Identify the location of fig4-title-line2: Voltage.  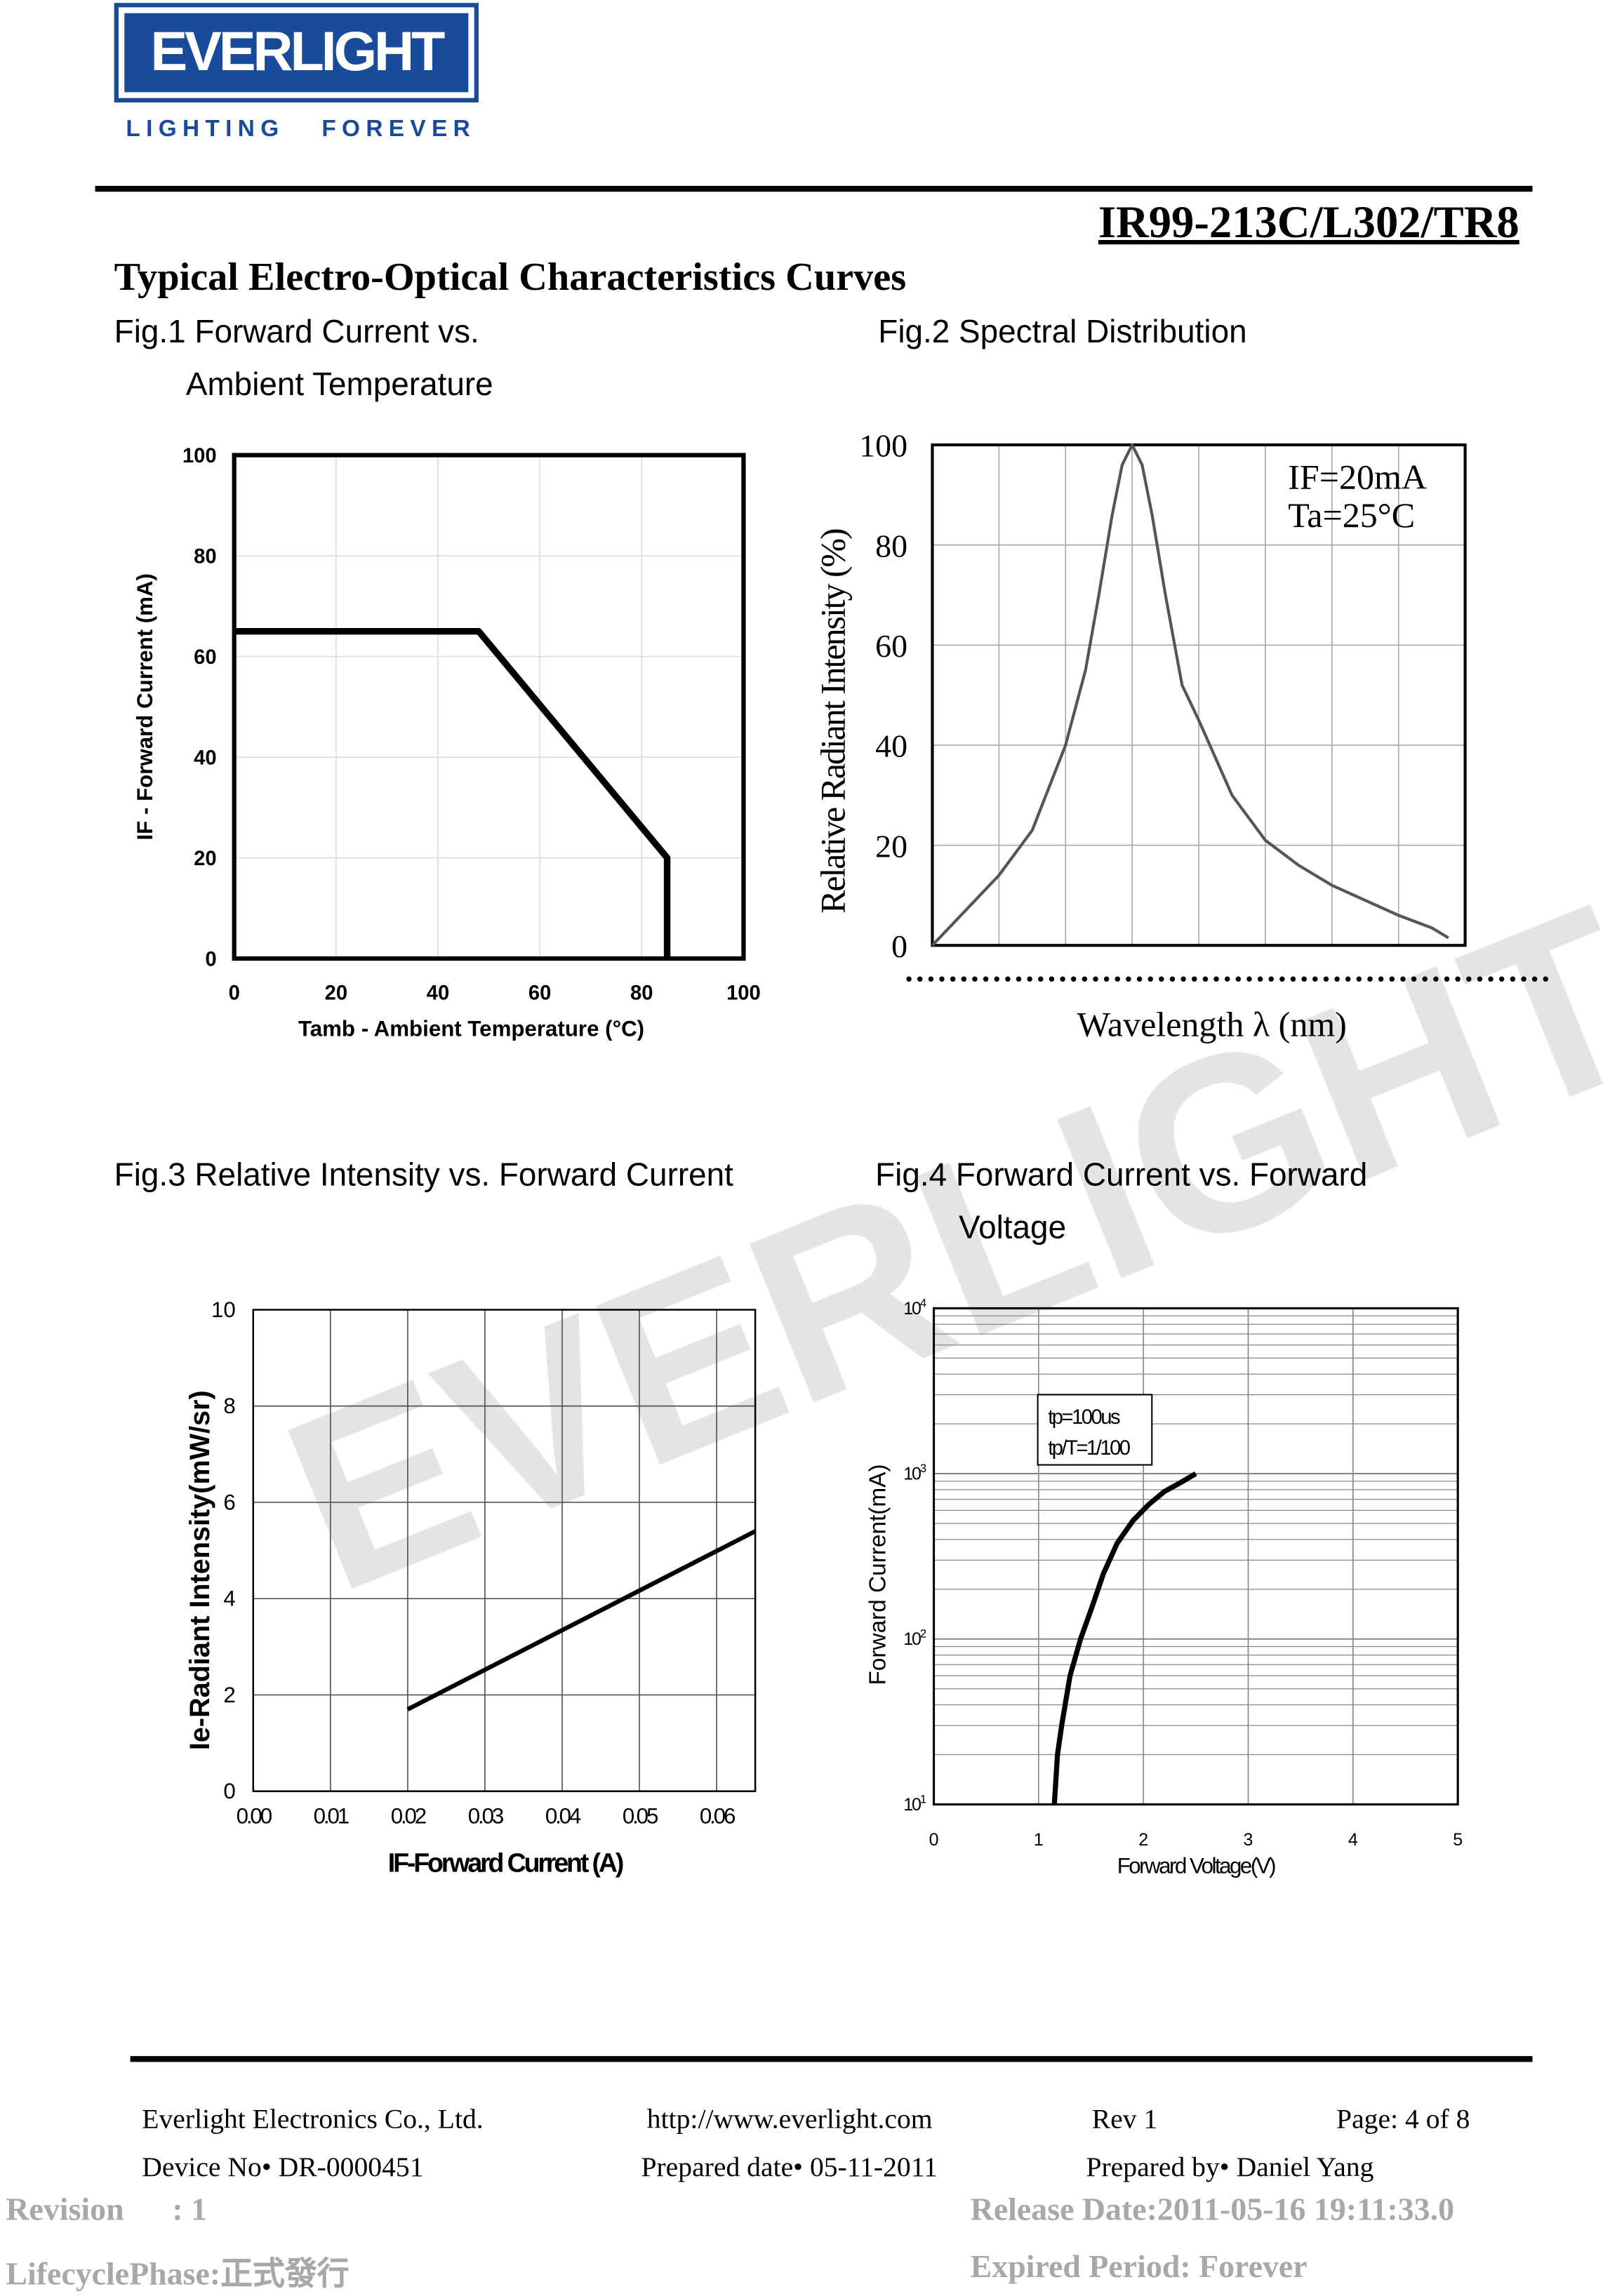
(1013, 1227).